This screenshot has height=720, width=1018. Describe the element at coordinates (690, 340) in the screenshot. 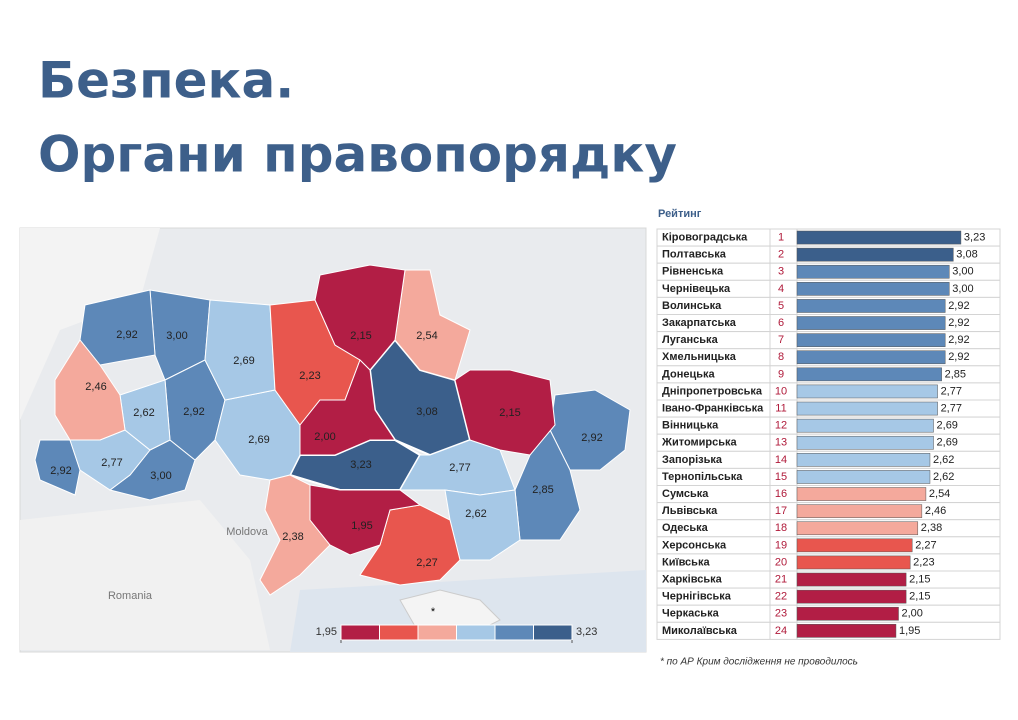

I see `region-name: Луганська` at that location.